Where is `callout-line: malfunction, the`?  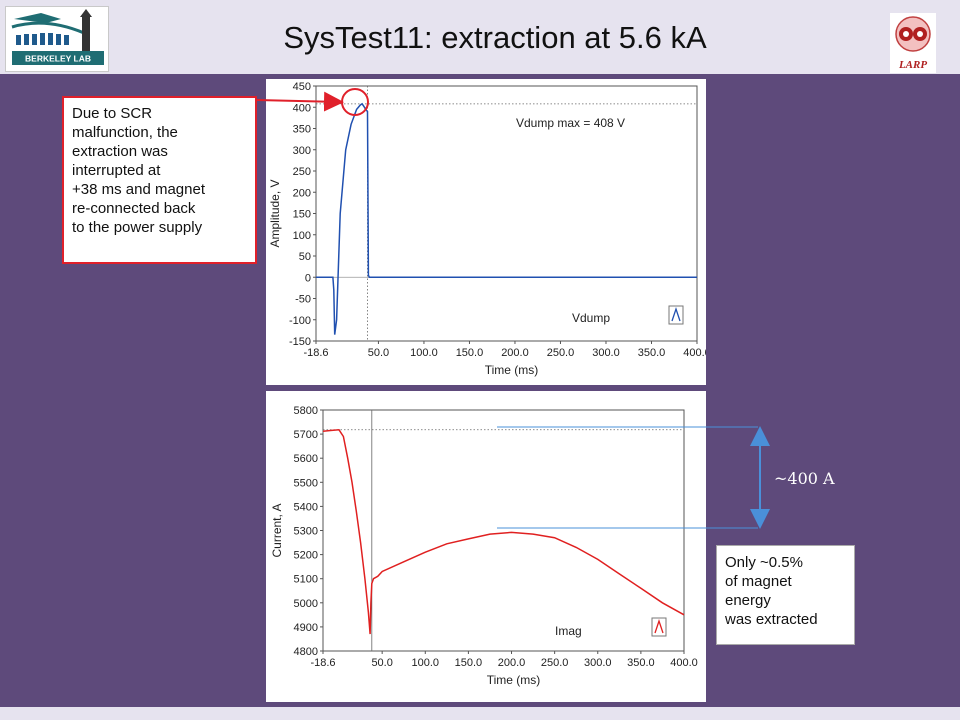 callout-line: malfunction, the is located at coordinates (125, 132).